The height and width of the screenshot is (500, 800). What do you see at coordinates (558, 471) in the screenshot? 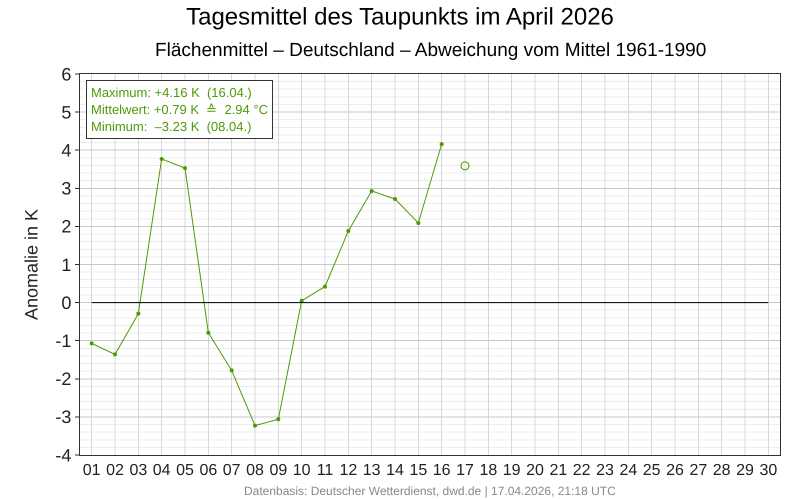
I see `x-tick-label: 21` at bounding box center [558, 471].